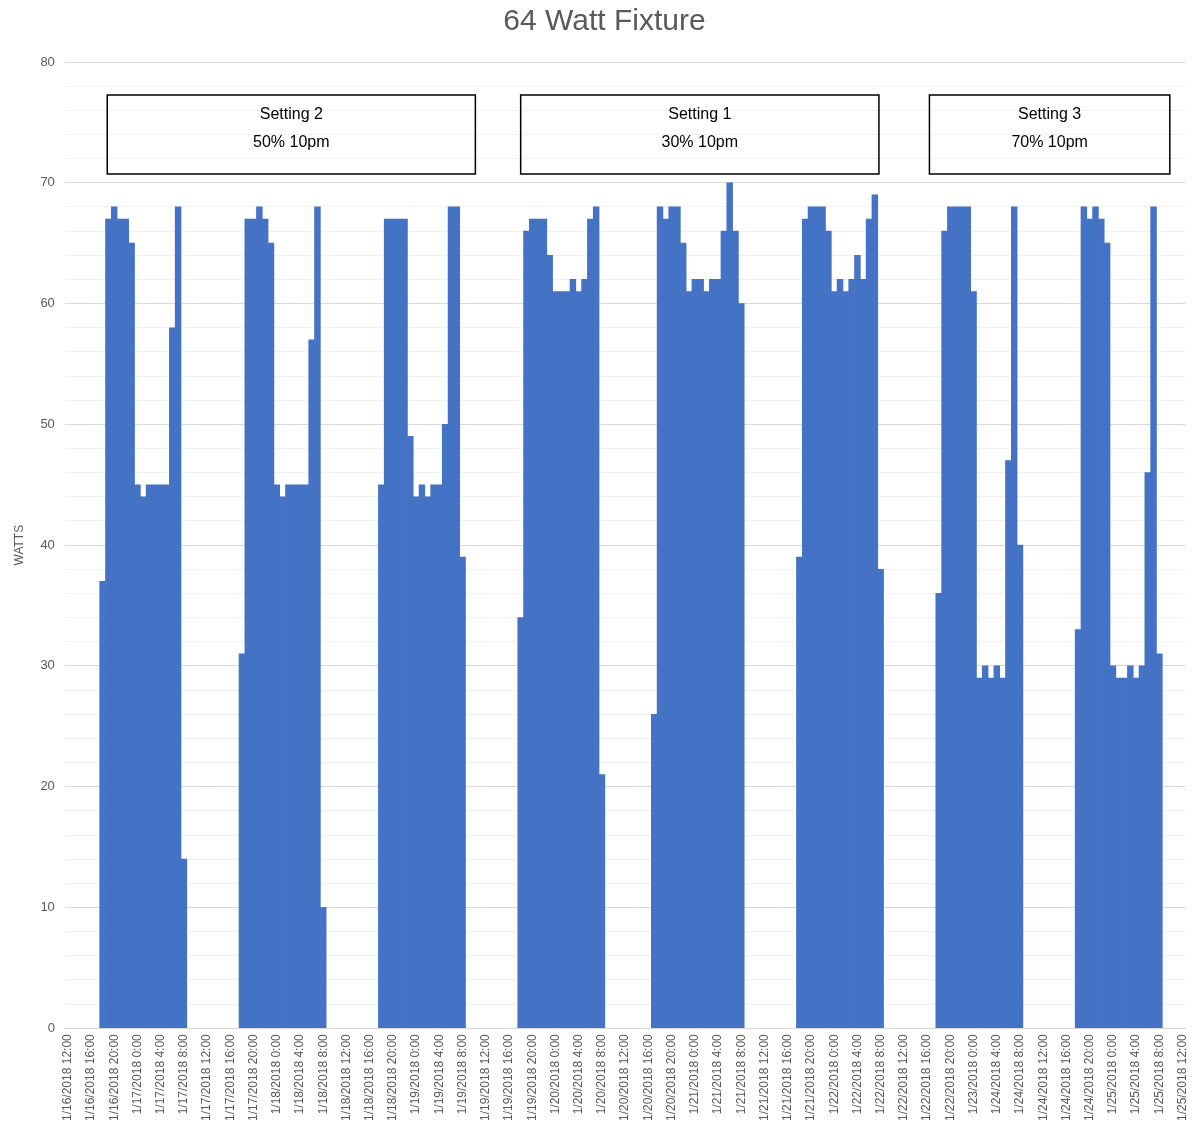  What do you see at coordinates (299, 1074) in the screenshot?
I see `x-tick-label: 1/18/2018 4:00` at bounding box center [299, 1074].